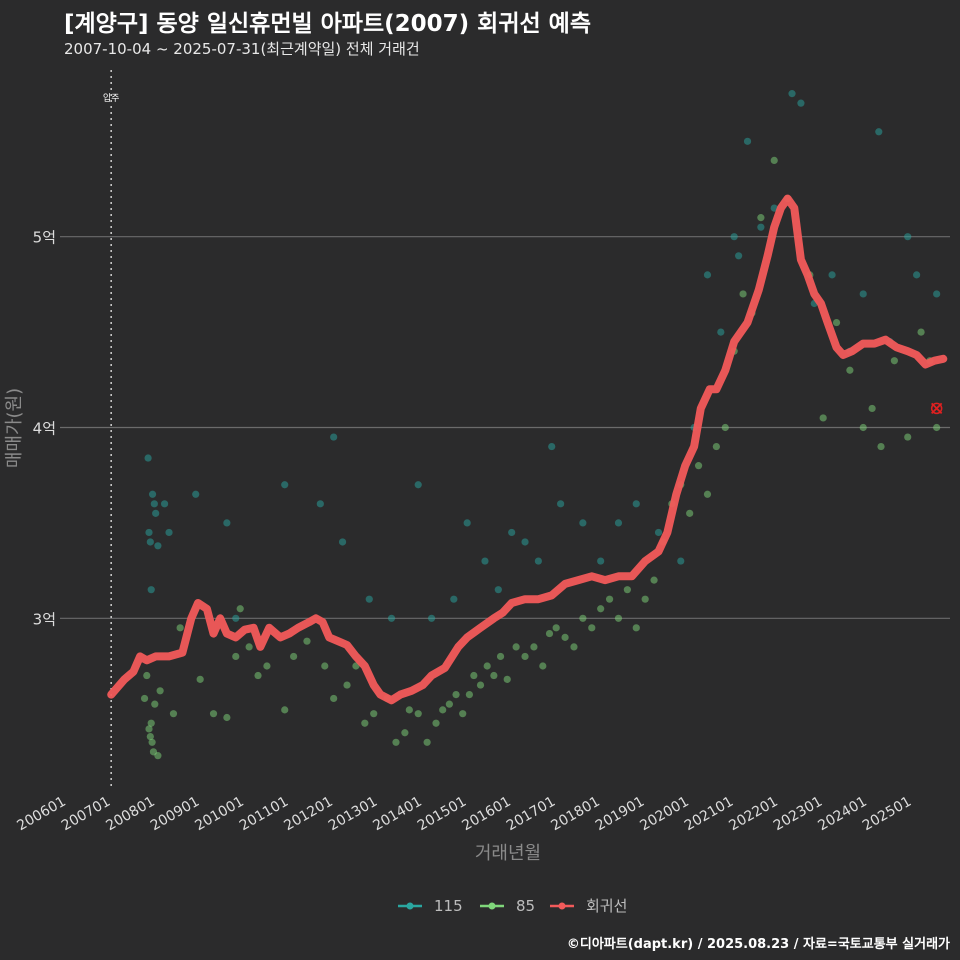 The width and height of the screenshot is (960, 960). What do you see at coordinates (798, 814) in the screenshot?
I see `x-tick-label: 202301` at bounding box center [798, 814].